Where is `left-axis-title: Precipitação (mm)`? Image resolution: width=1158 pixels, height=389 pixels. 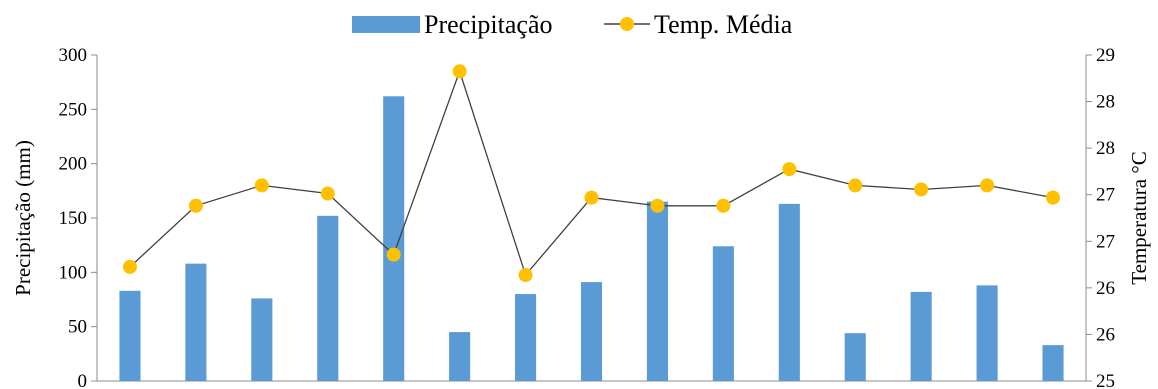 left-axis-title: Precipitação (mm) is located at coordinates (23, 218).